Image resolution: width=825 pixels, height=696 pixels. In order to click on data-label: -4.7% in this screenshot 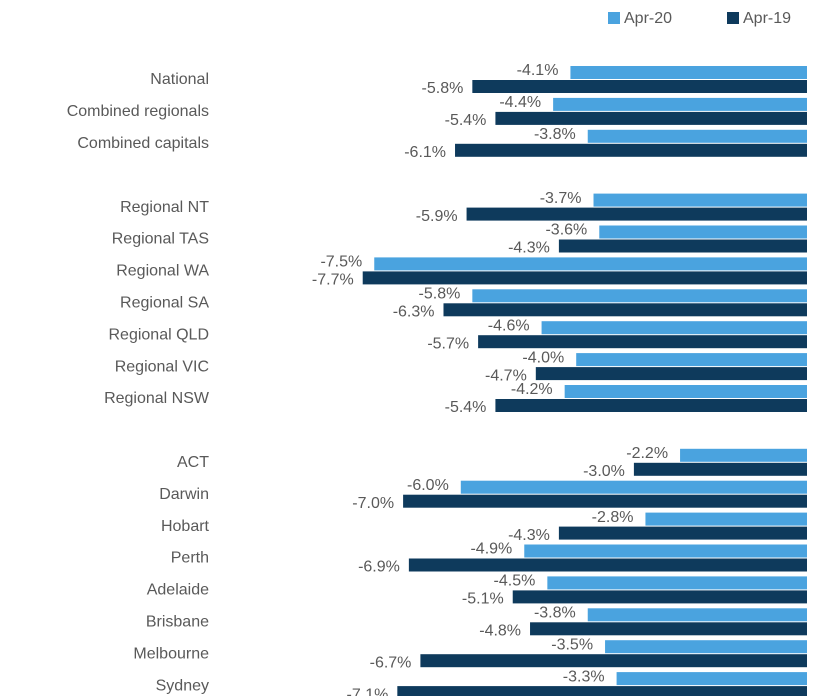, I will do `click(506, 375)`.